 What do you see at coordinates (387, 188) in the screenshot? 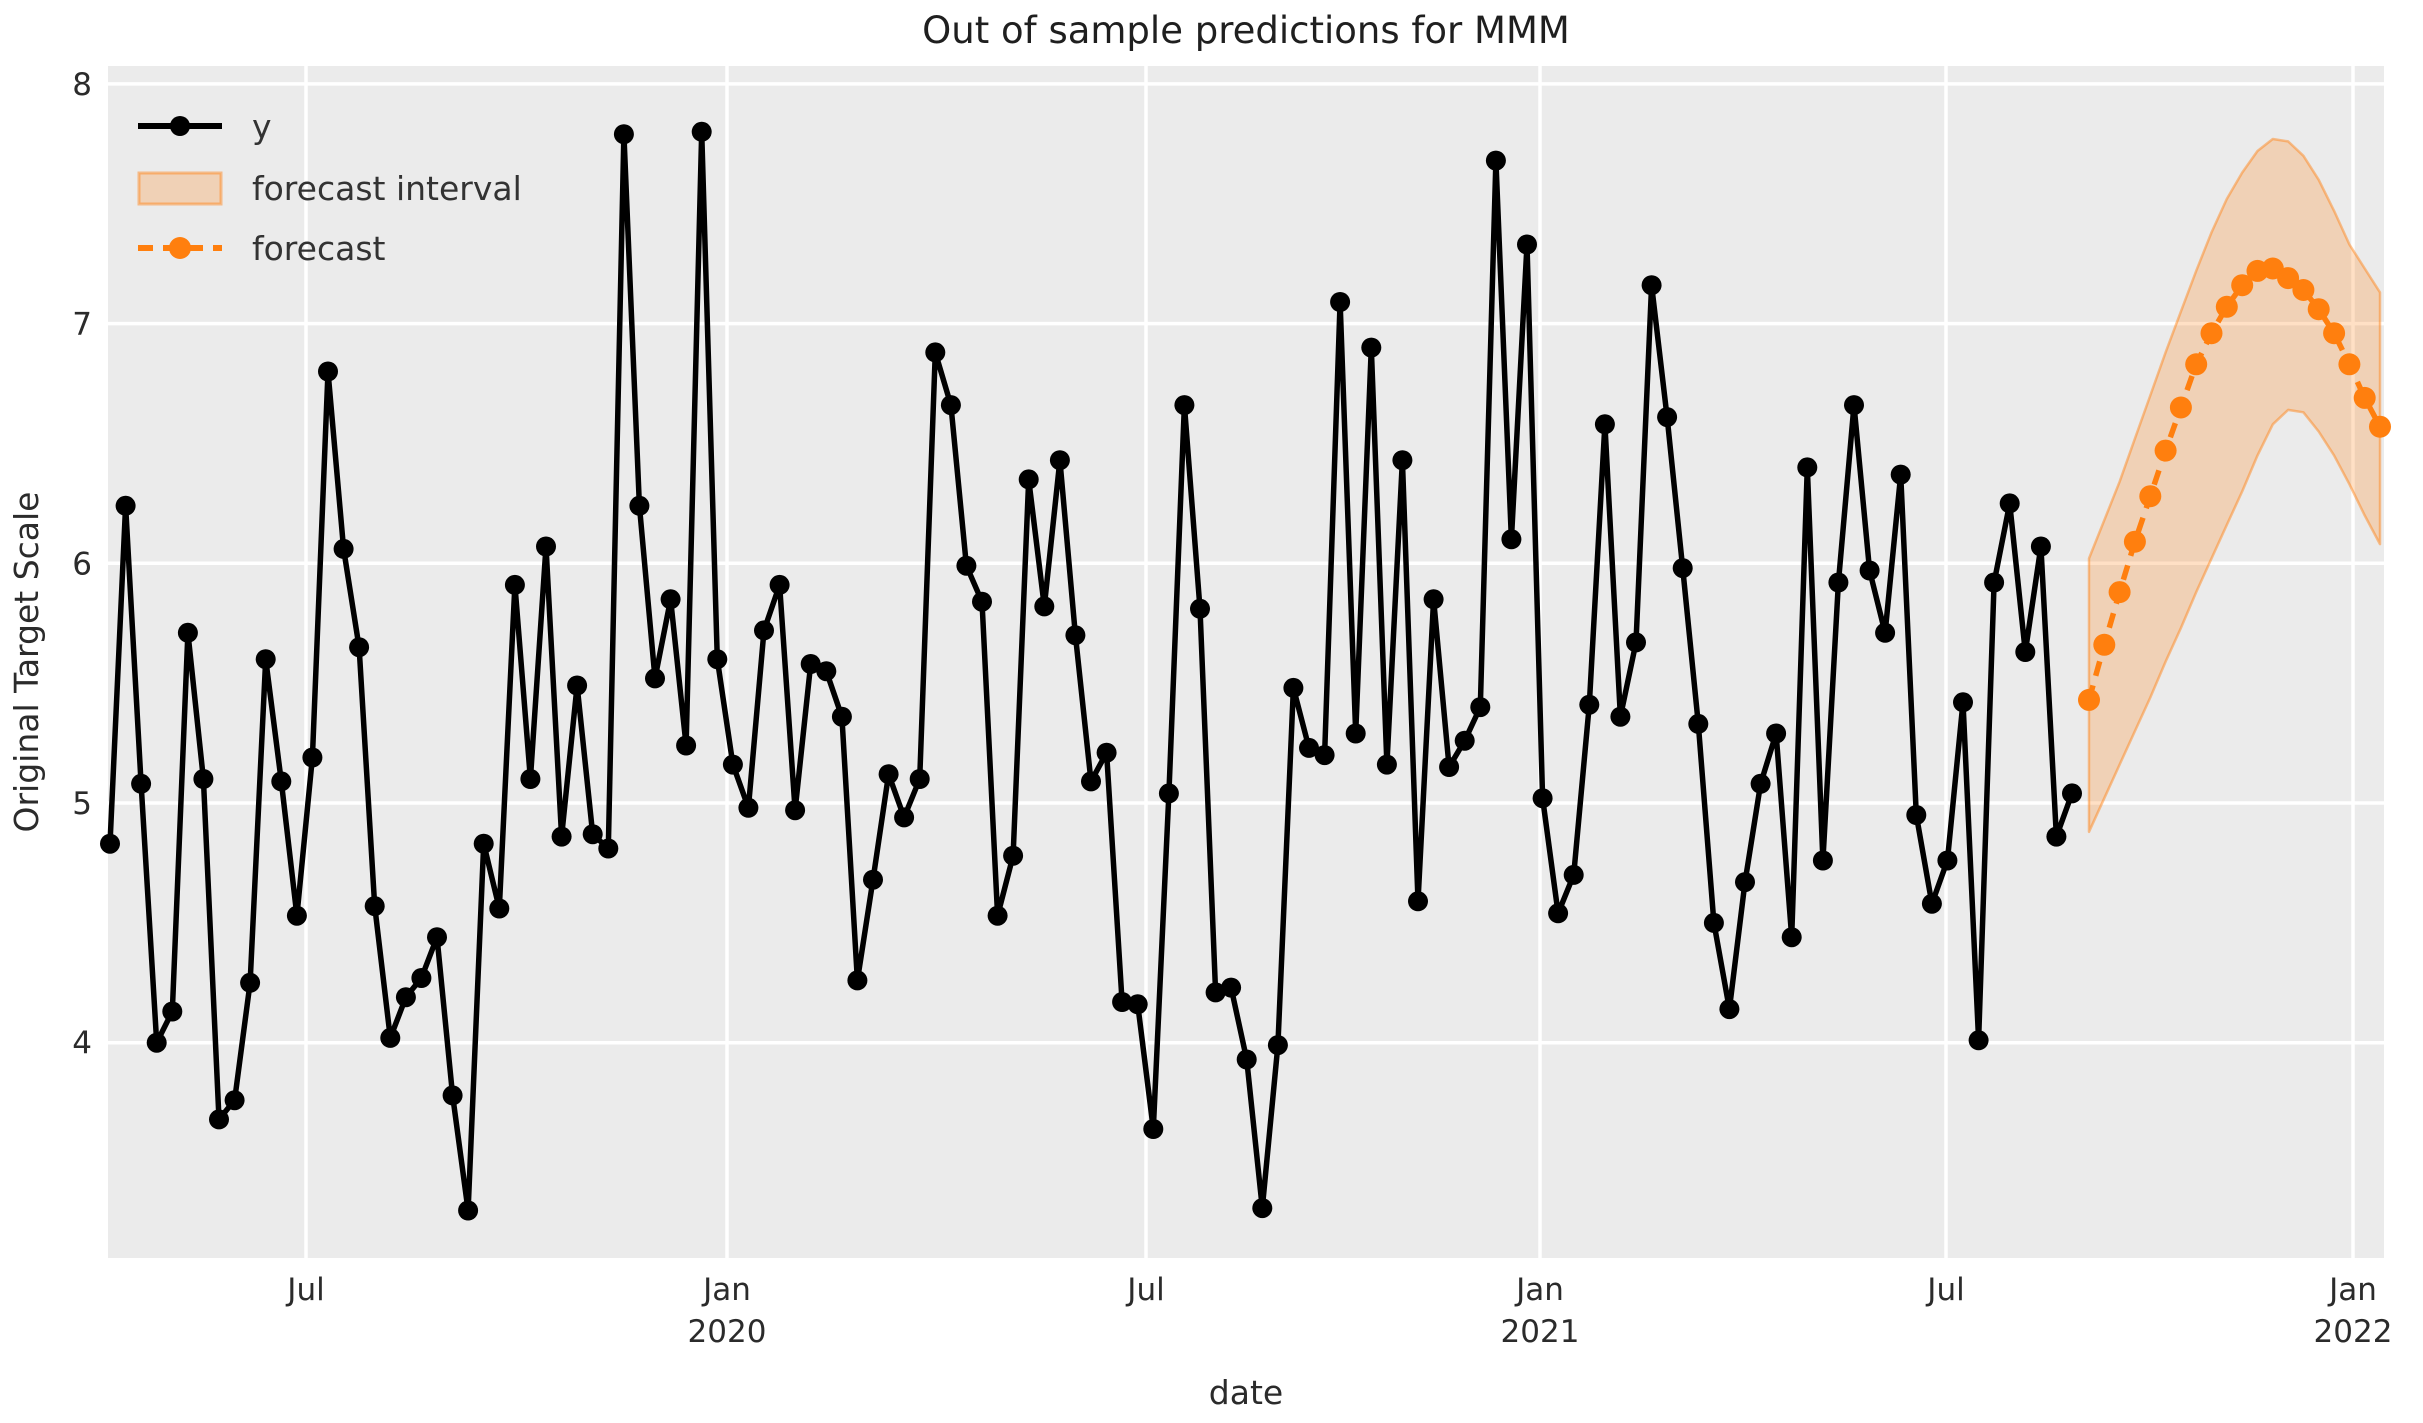
I see `legend-label-forecast-interval: forecast interval` at bounding box center [387, 188].